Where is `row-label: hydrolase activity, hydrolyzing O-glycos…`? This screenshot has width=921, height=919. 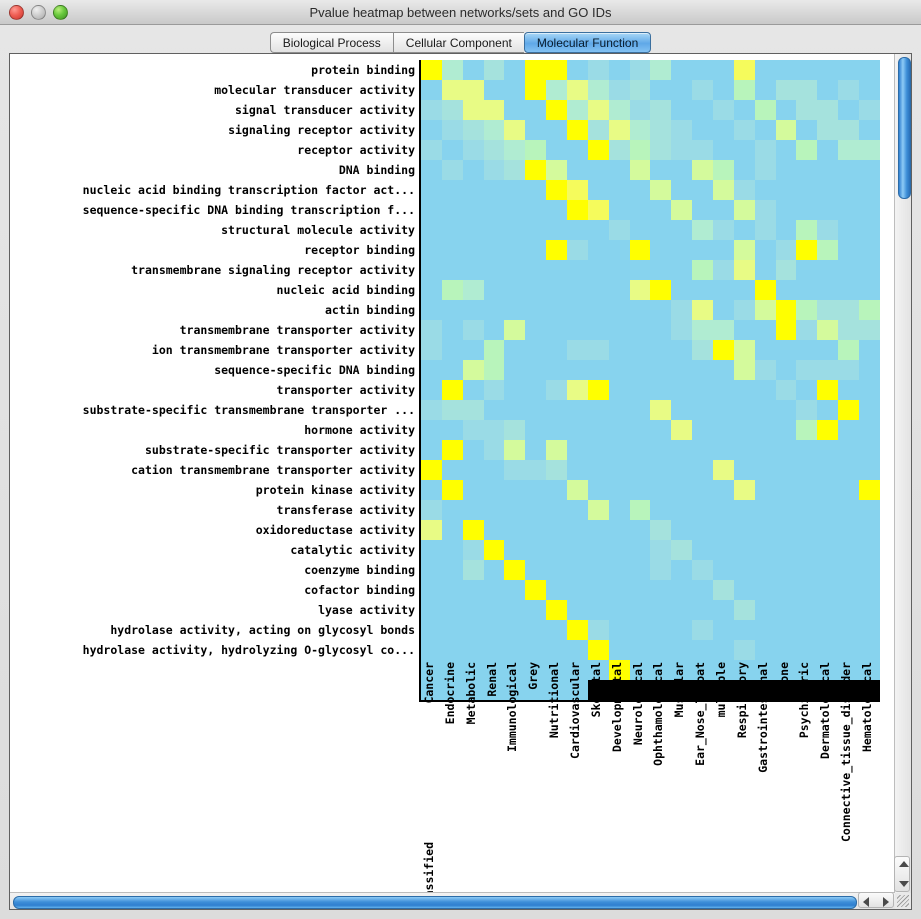
row-label: hydrolase activity, hydrolyzing O-glycos… is located at coordinates (248, 650).